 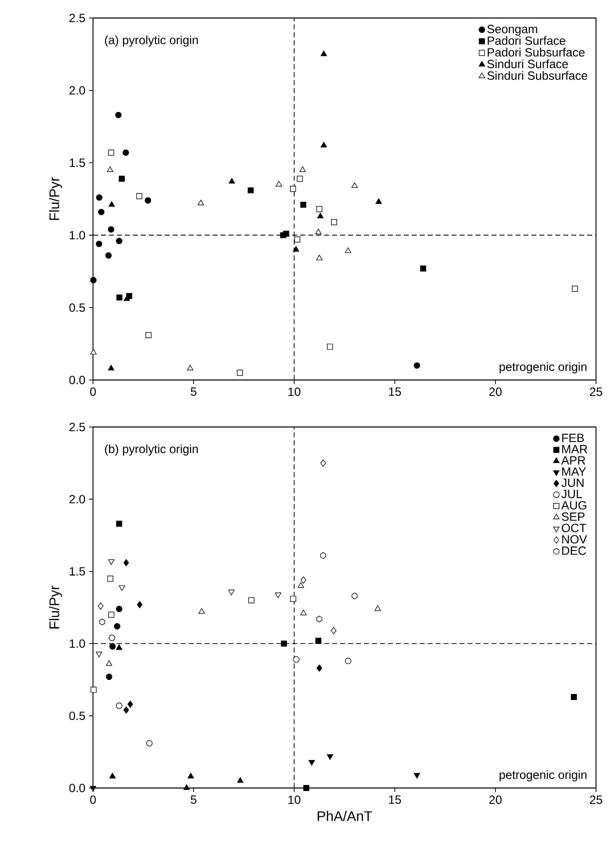 I want to click on y-tick-label: 2.0, so click(x=77, y=499).